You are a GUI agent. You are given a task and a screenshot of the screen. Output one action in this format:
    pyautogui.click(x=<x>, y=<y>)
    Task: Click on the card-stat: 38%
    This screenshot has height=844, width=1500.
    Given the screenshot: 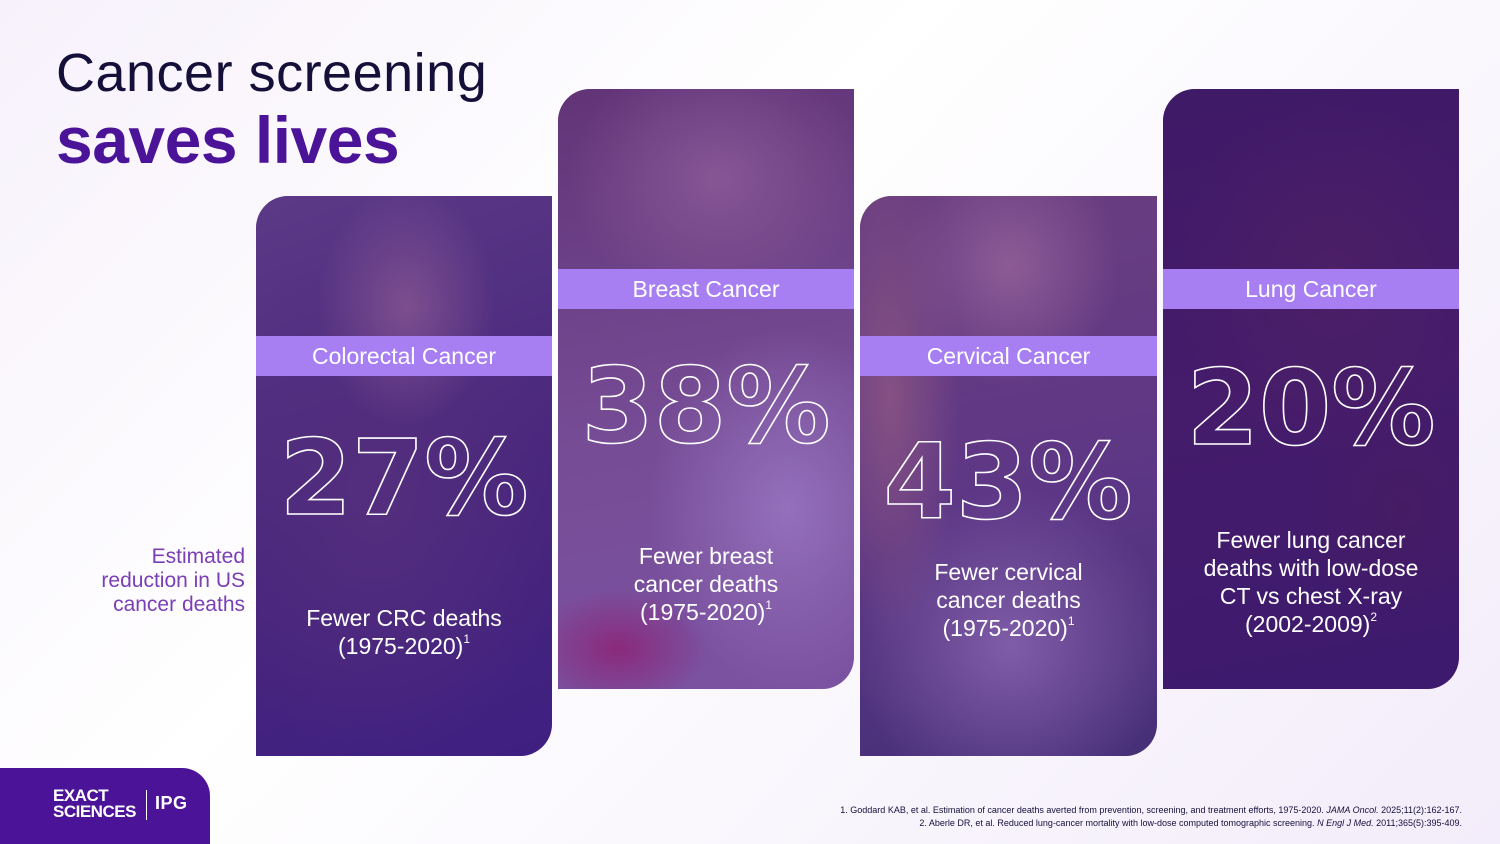 What is the action you would take?
    pyautogui.click(x=706, y=405)
    